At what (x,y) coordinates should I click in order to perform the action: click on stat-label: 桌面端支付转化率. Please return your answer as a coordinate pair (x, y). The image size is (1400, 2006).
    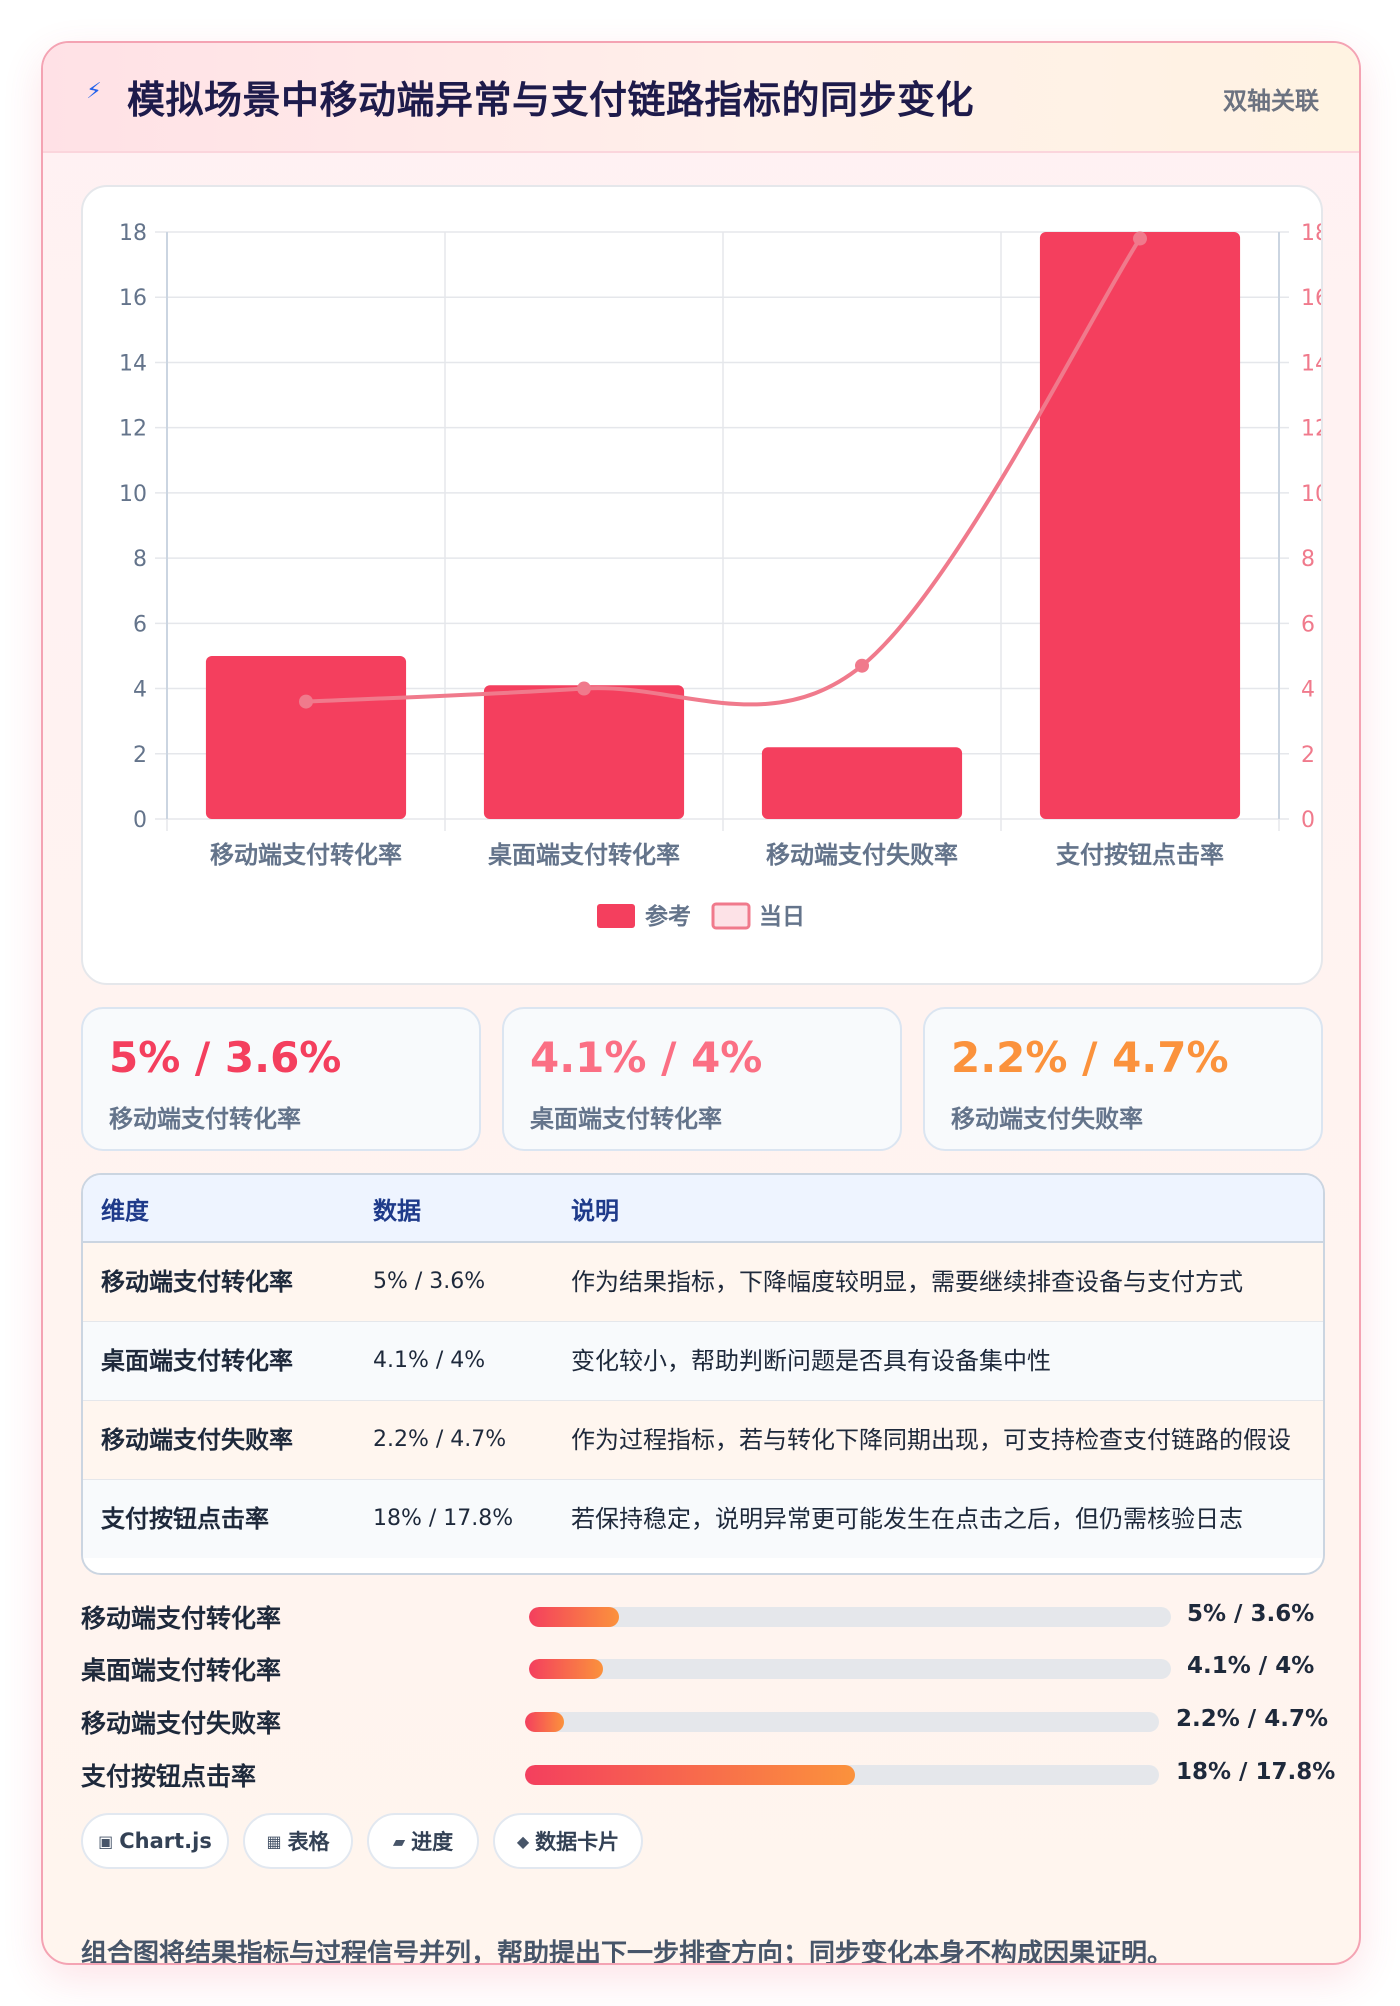
    Looking at the image, I should click on (626, 1119).